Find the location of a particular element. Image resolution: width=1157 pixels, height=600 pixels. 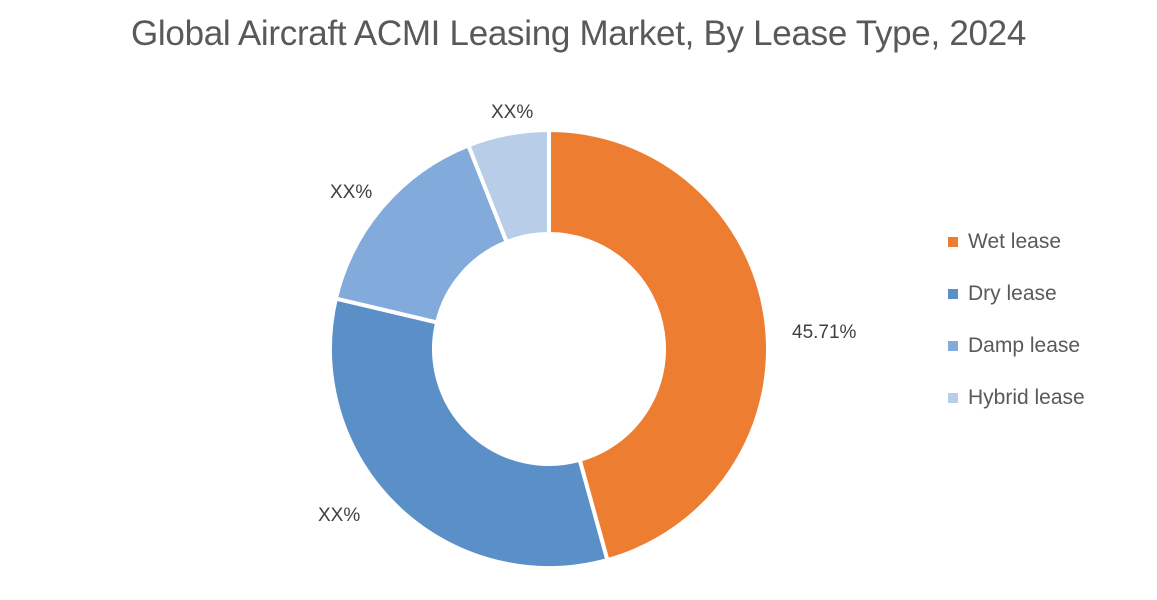

legend-item-dry-lease: Dry lease is located at coordinates (1016, 294).